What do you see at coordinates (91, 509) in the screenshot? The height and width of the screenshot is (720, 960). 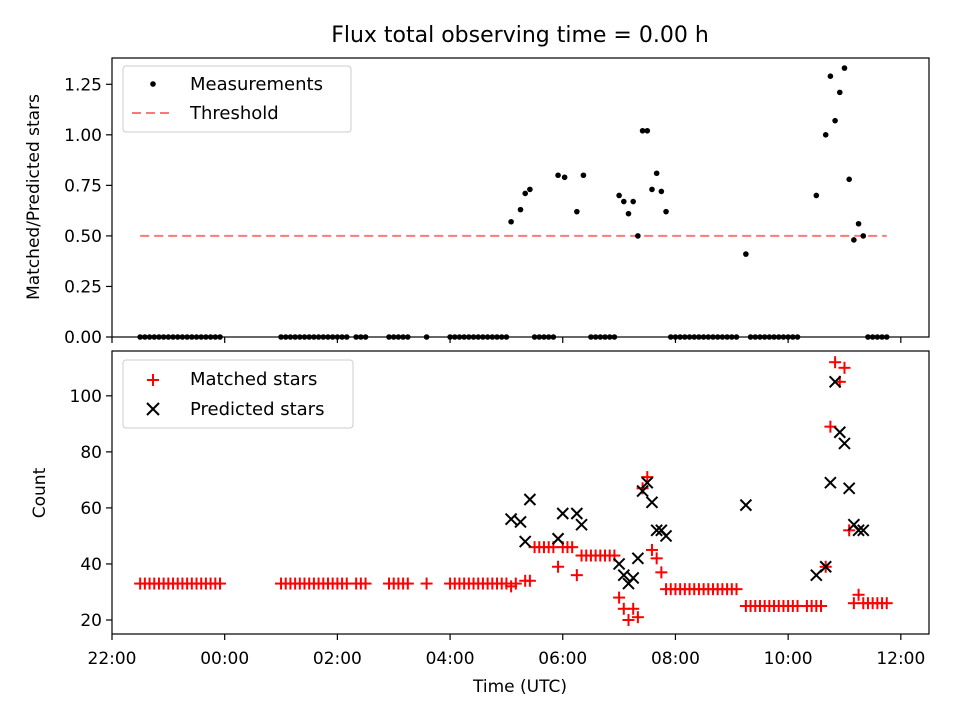 I see `bottom-y-tick-label: 60` at bounding box center [91, 509].